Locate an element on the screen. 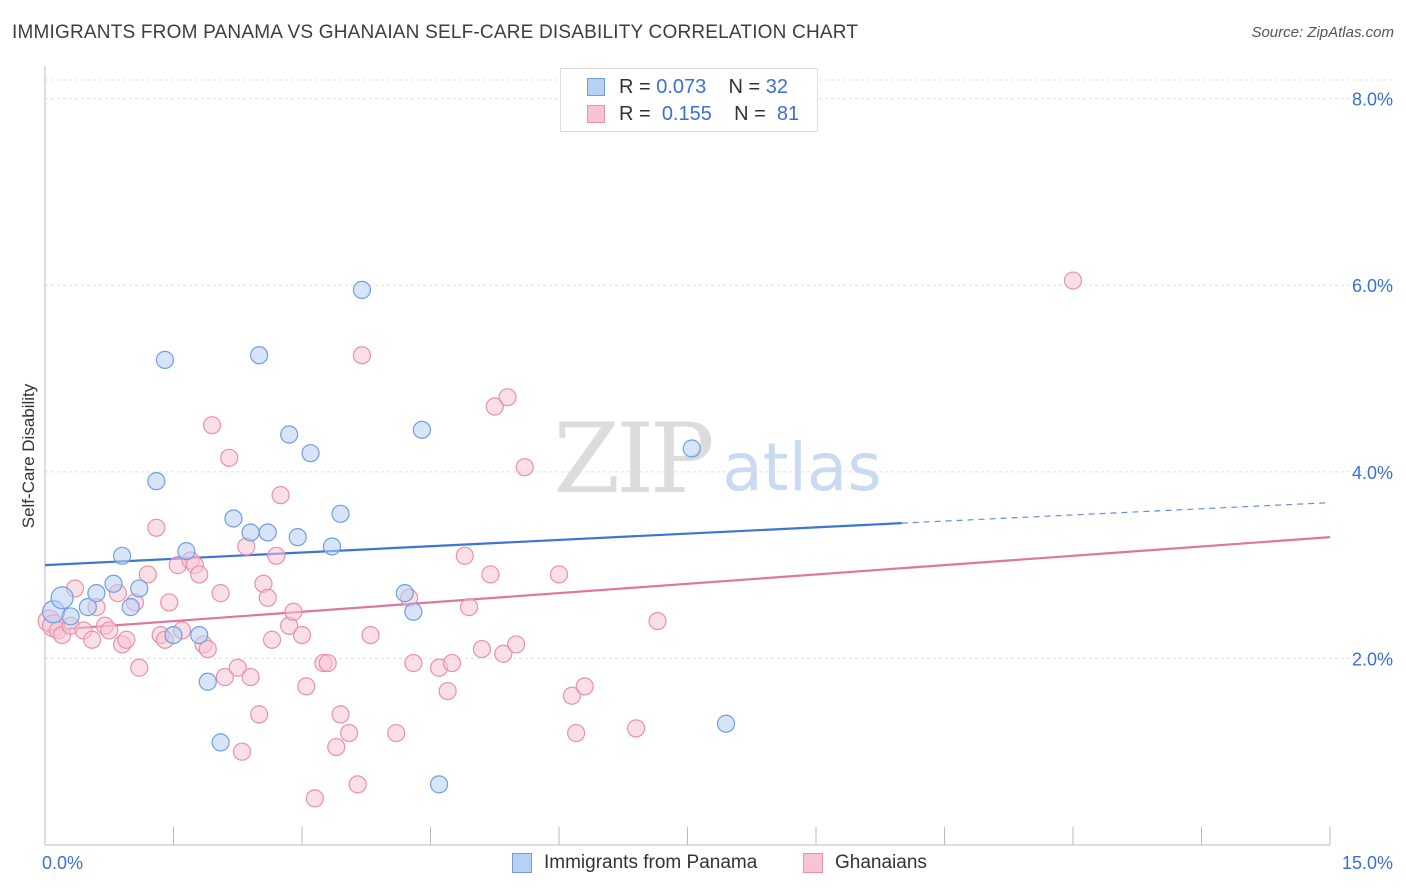 The width and height of the screenshot is (1406, 892). x-tick-label: 15.0% is located at coordinates (1367, 863).